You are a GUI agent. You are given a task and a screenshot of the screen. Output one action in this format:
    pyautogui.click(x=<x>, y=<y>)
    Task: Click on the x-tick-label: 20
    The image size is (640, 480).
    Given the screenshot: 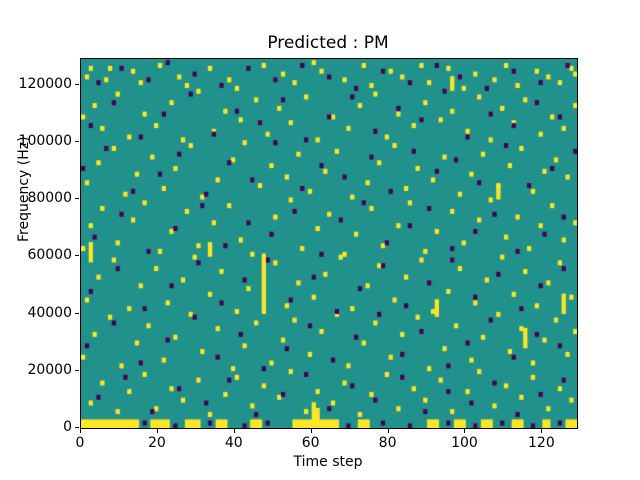 What is the action you would take?
    pyautogui.click(x=156, y=443)
    